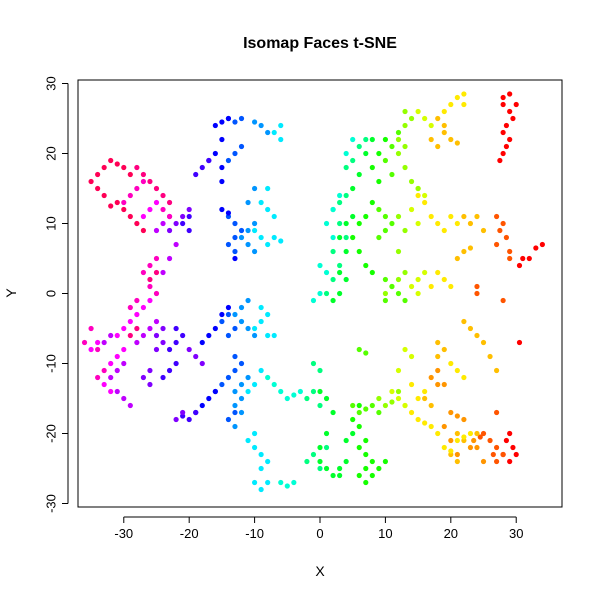  Describe the element at coordinates (50, 363) in the screenshot. I see `y-tick-label: -10` at that location.